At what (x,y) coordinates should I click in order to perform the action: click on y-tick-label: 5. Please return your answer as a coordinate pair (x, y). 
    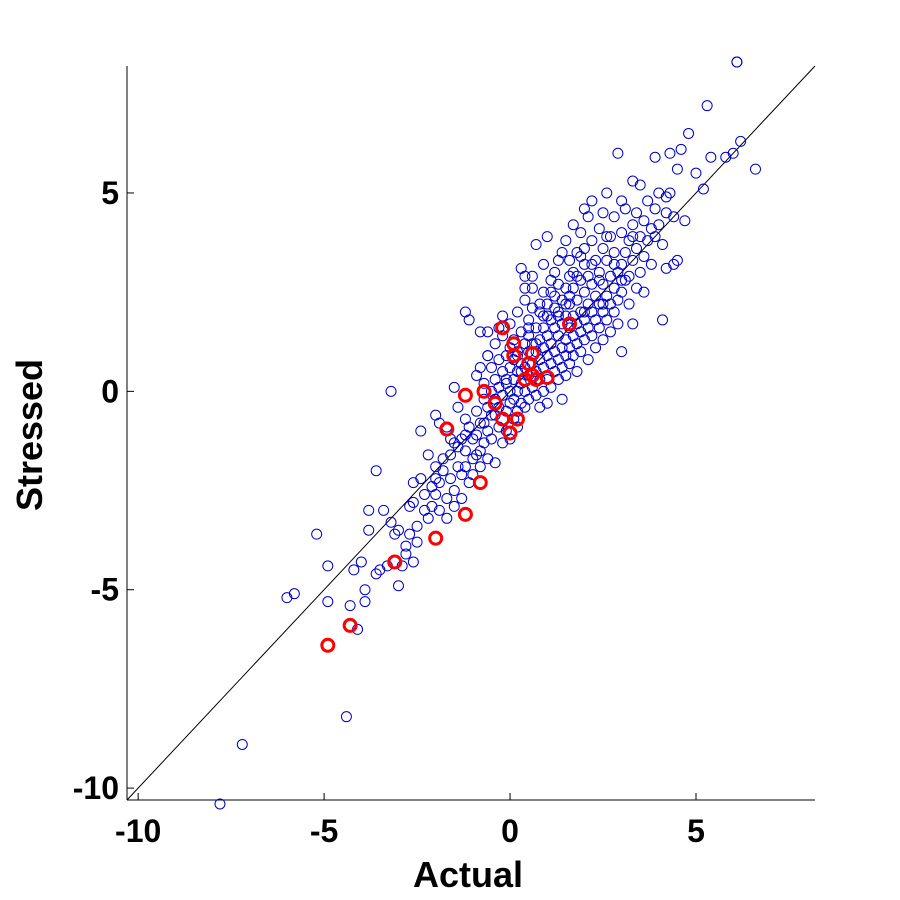
    Looking at the image, I should click on (110, 193).